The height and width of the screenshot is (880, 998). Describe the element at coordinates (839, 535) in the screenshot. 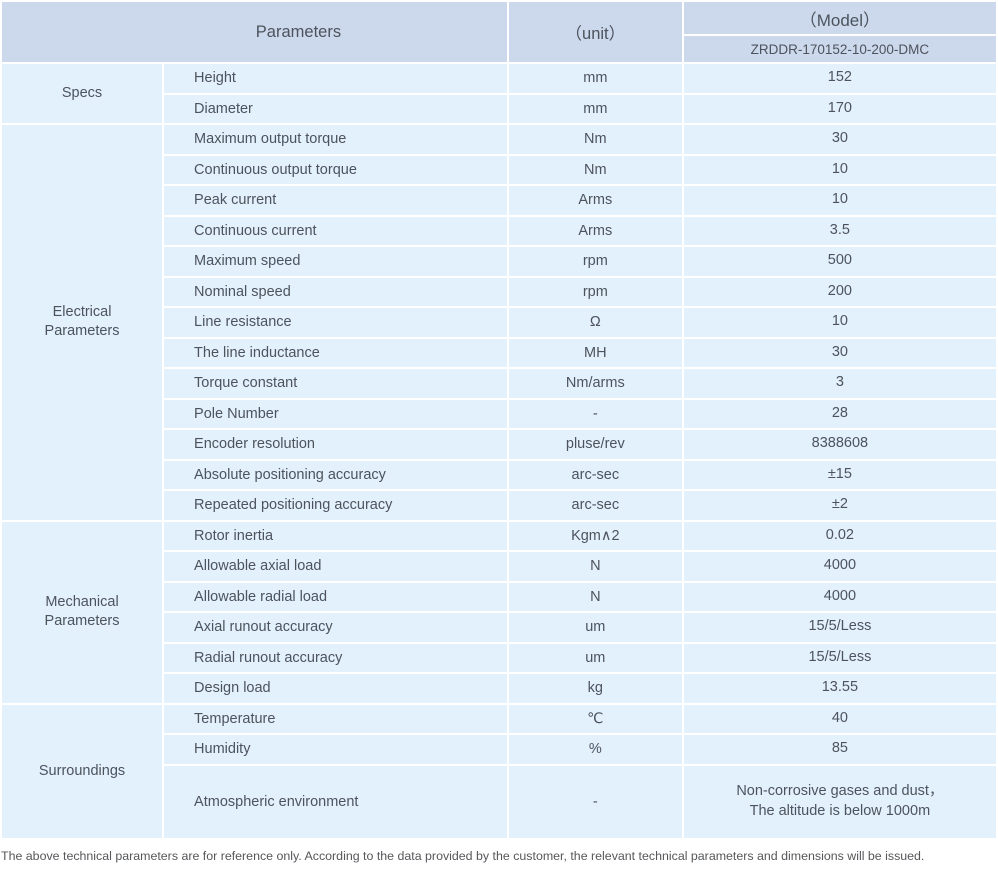

I see `value-cell: 0.02` at that location.